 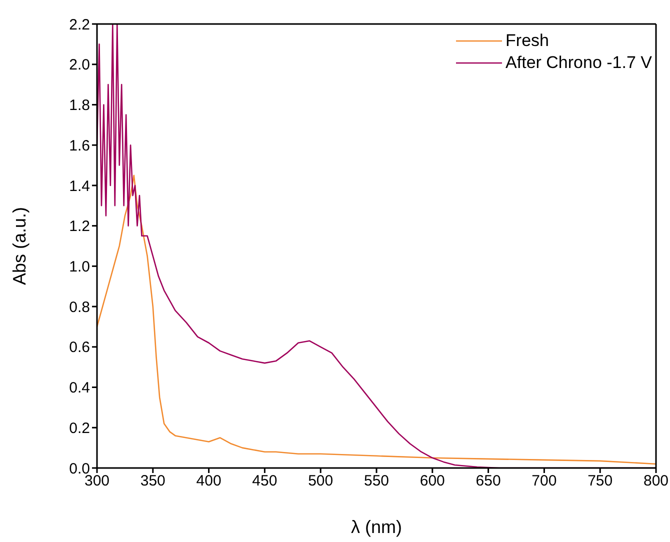 I want to click on legend-label: After Chrono -1.7 V, so click(x=579, y=63).